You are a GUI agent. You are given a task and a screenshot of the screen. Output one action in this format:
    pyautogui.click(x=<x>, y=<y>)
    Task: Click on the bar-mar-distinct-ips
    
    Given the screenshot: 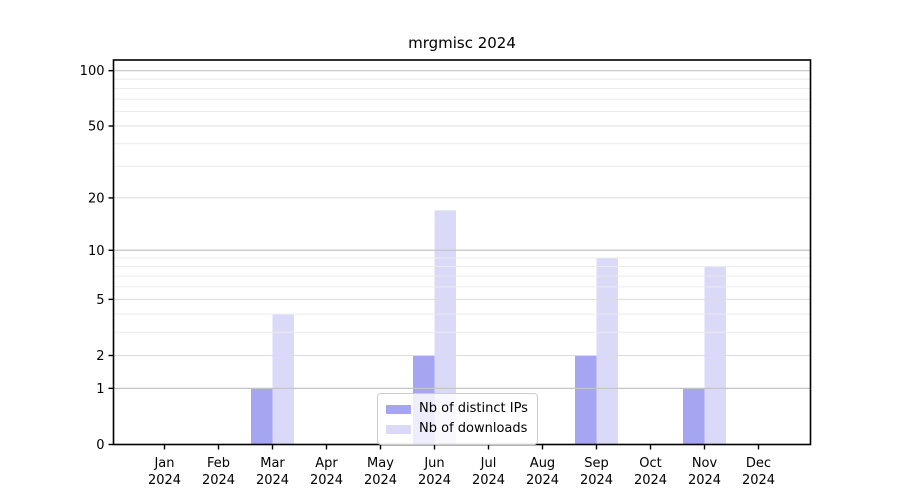 What is the action you would take?
    pyautogui.click(x=262, y=416)
    